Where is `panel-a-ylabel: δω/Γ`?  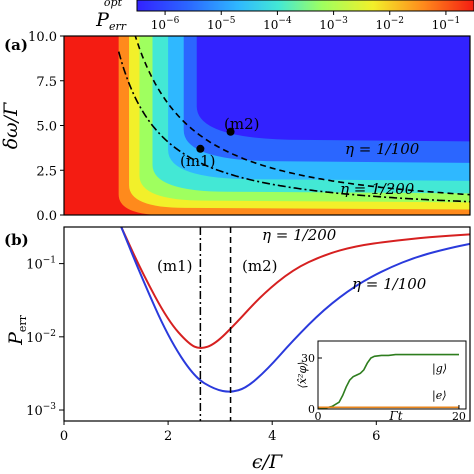 panel-a-ylabel: δω/Γ is located at coordinates (11, 125).